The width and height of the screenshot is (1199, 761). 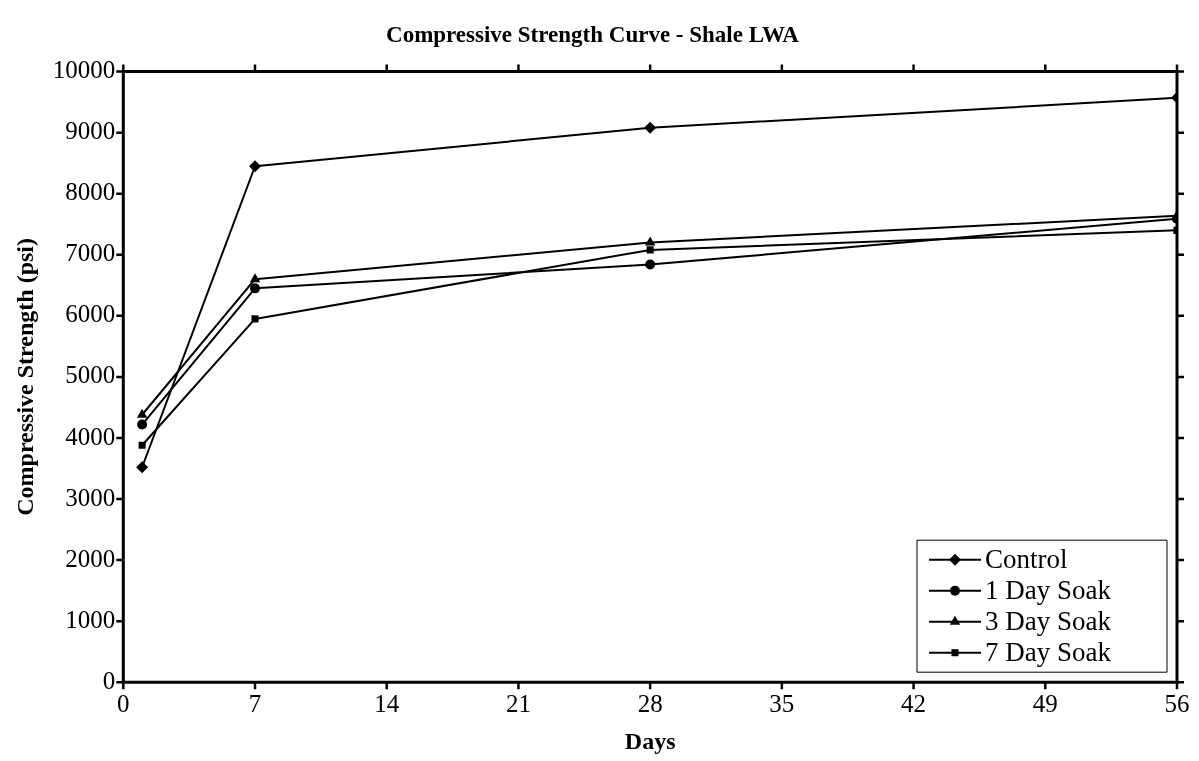 What do you see at coordinates (650, 703) in the screenshot?
I see `x-tick-label: 28` at bounding box center [650, 703].